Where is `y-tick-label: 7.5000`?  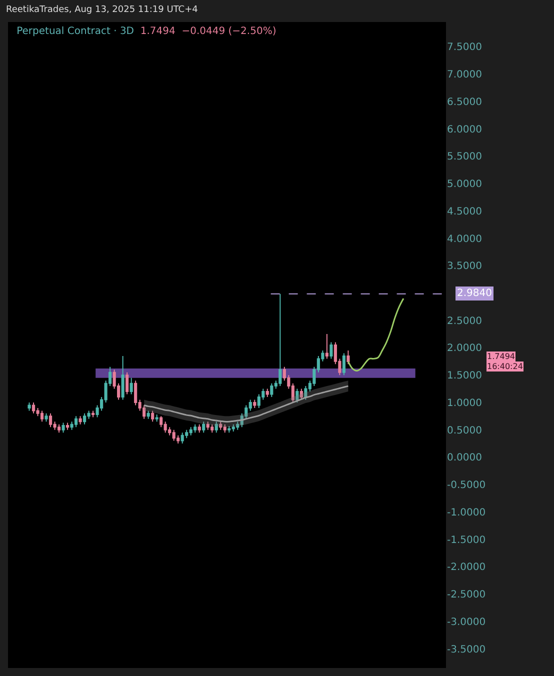 y-tick-label: 7.5000 is located at coordinates (464, 48).